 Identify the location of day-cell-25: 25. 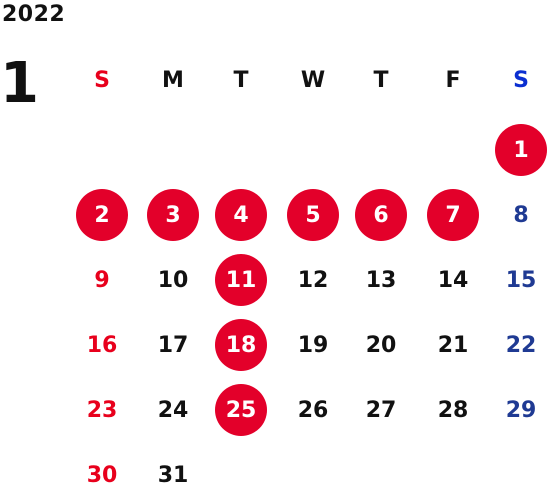
(241, 410).